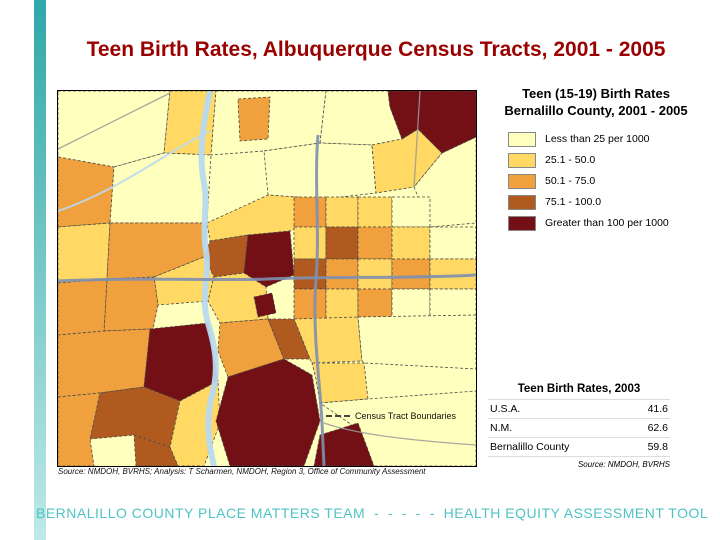  I want to click on table-row: U.S.A. 41.6, so click(579, 409).